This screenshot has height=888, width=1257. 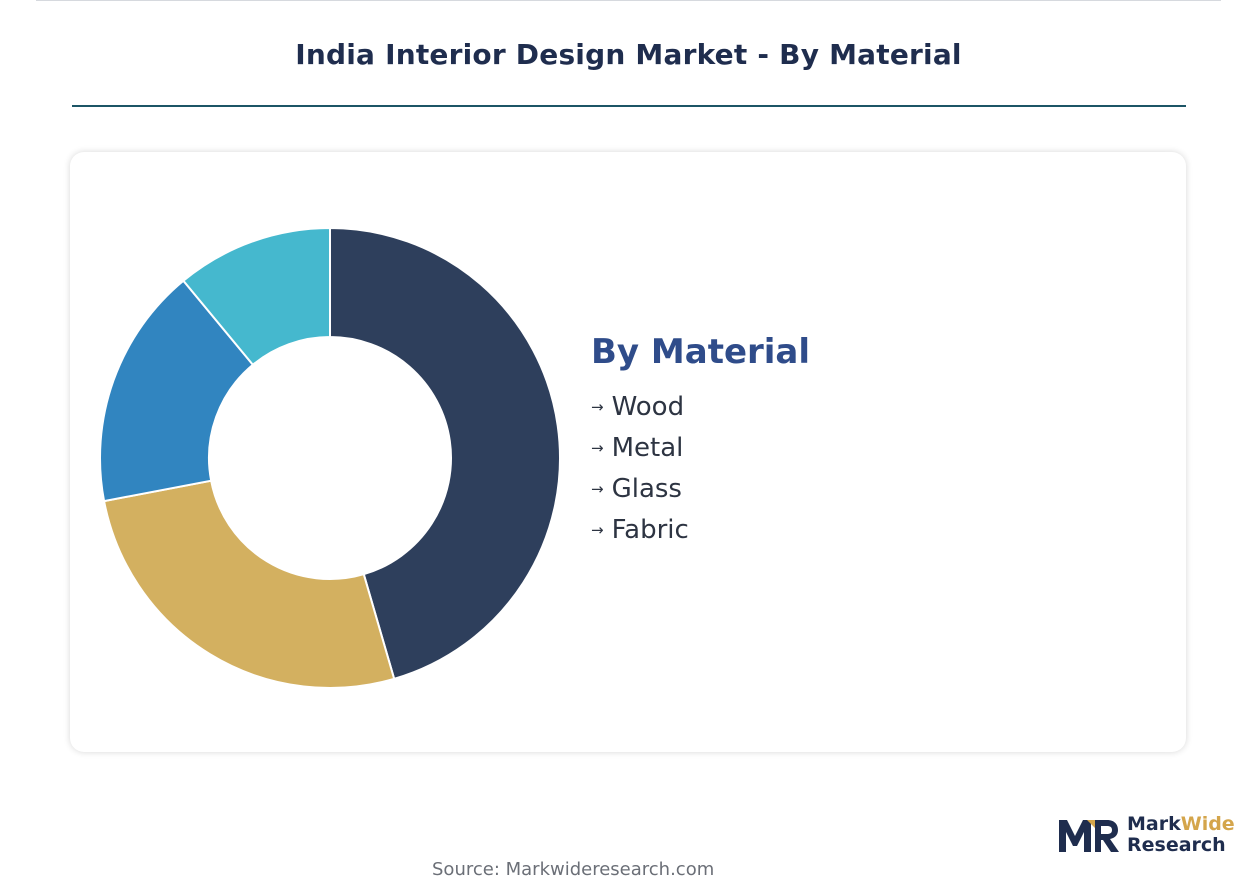 I want to click on markwide-logo: MarkWide Research, so click(x=1150, y=835).